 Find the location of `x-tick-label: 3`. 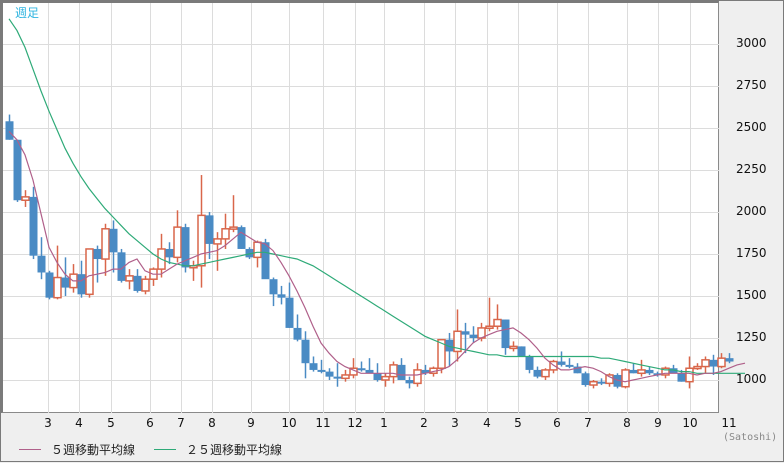

x-tick-label: 3 is located at coordinates (455, 423).